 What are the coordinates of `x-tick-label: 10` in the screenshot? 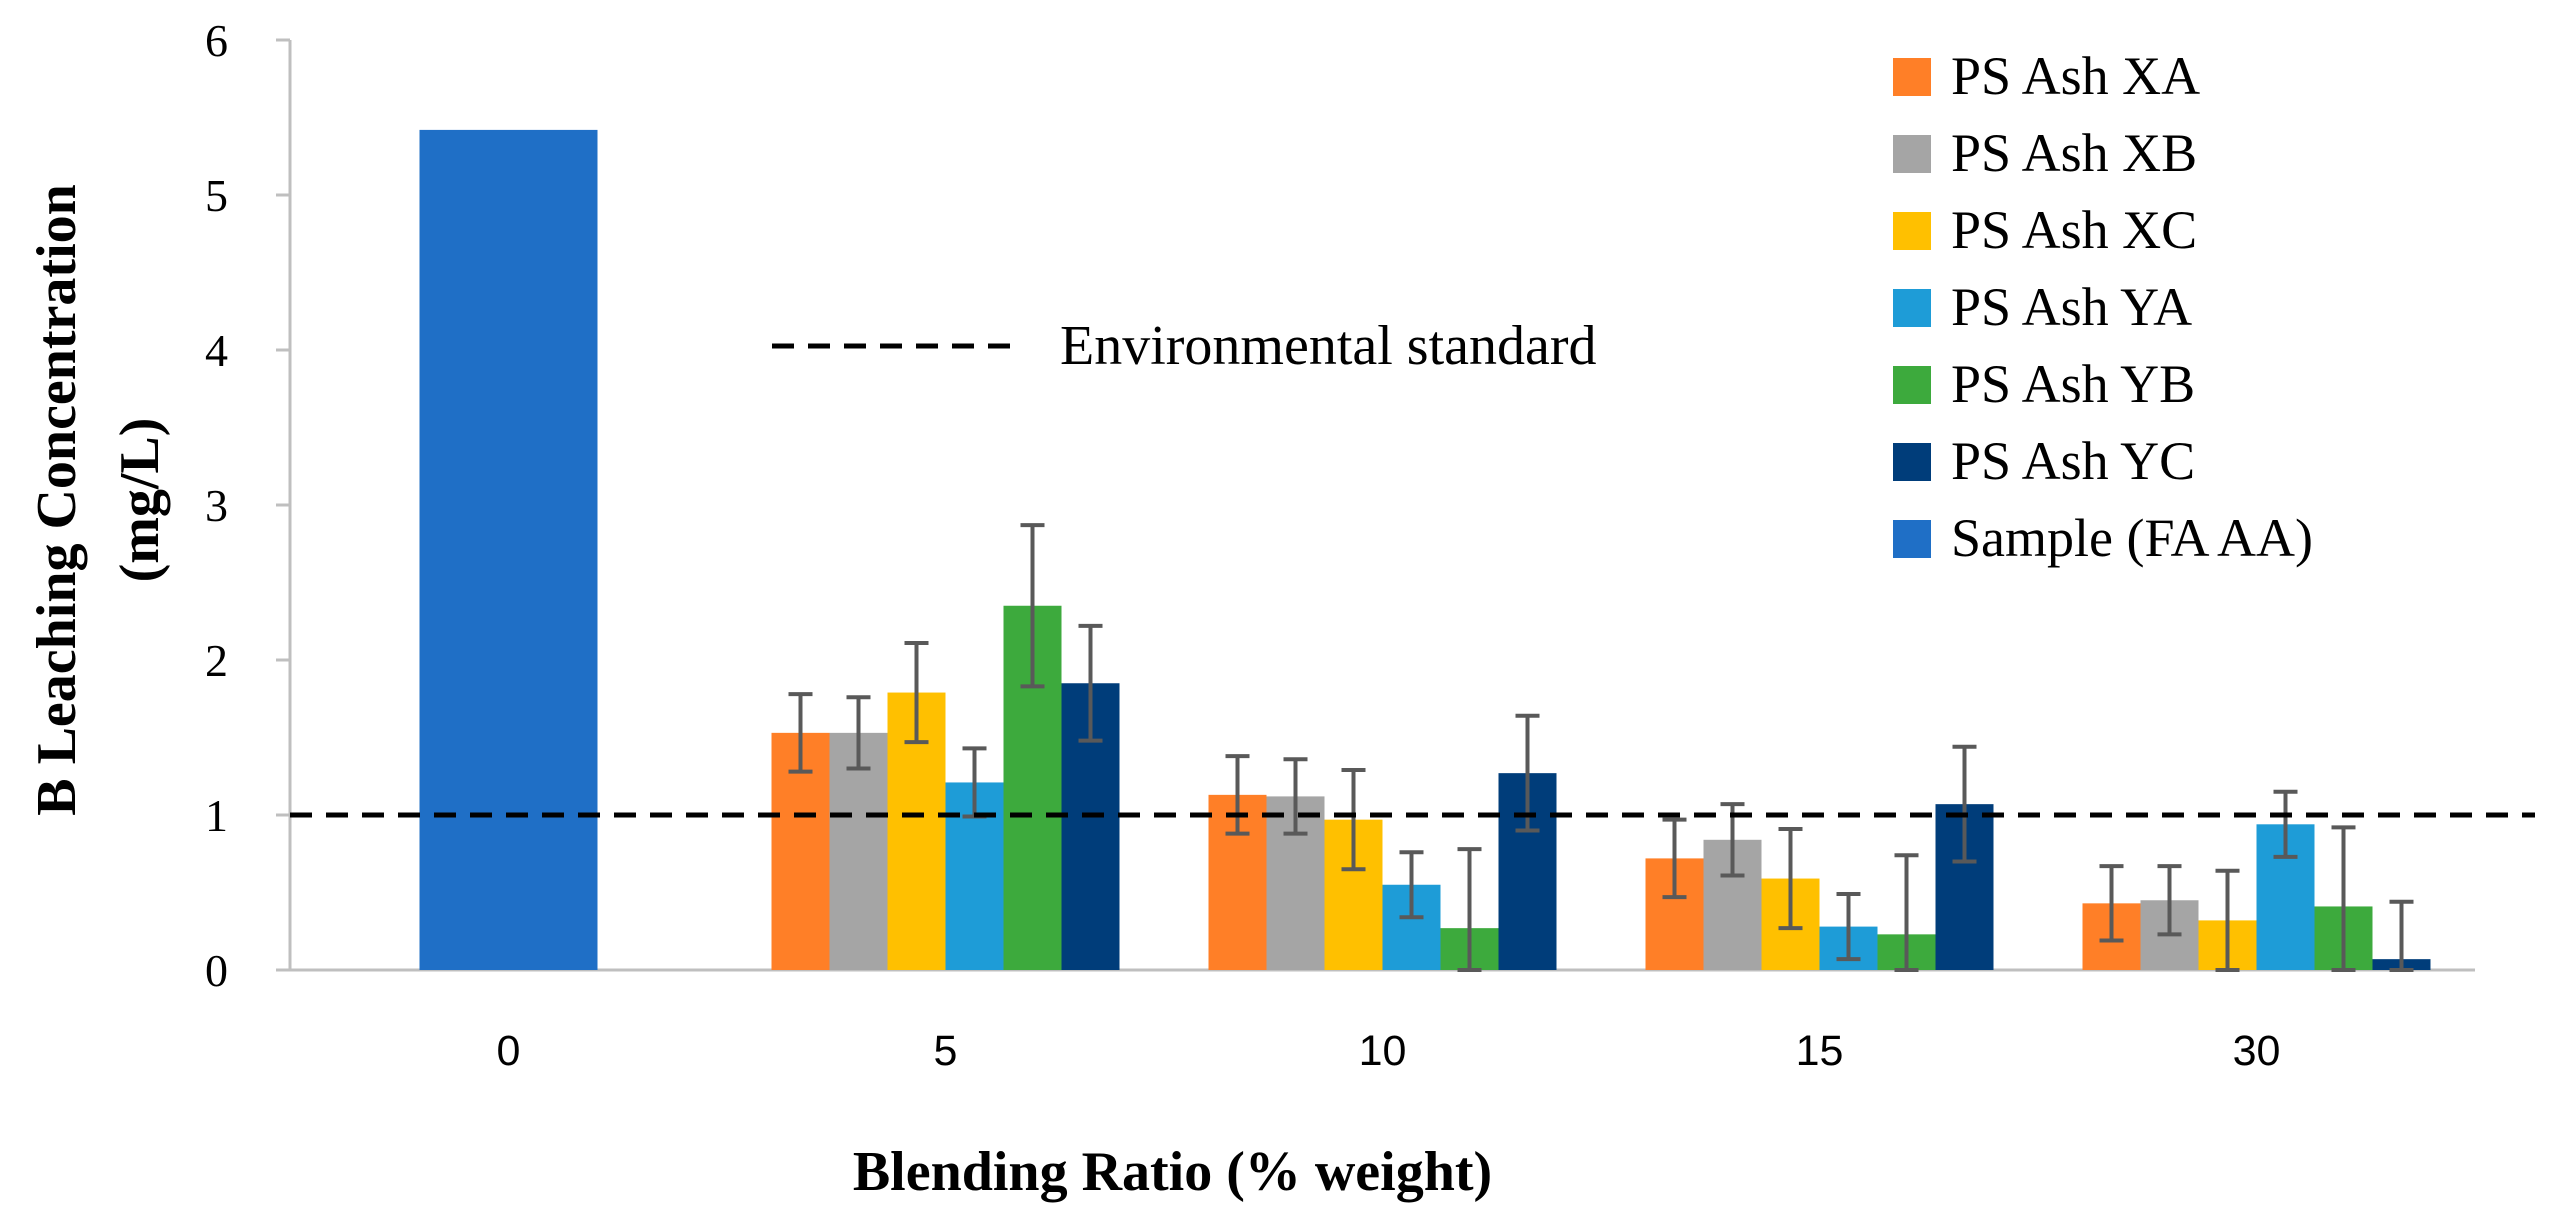 It's located at (1383, 1051).